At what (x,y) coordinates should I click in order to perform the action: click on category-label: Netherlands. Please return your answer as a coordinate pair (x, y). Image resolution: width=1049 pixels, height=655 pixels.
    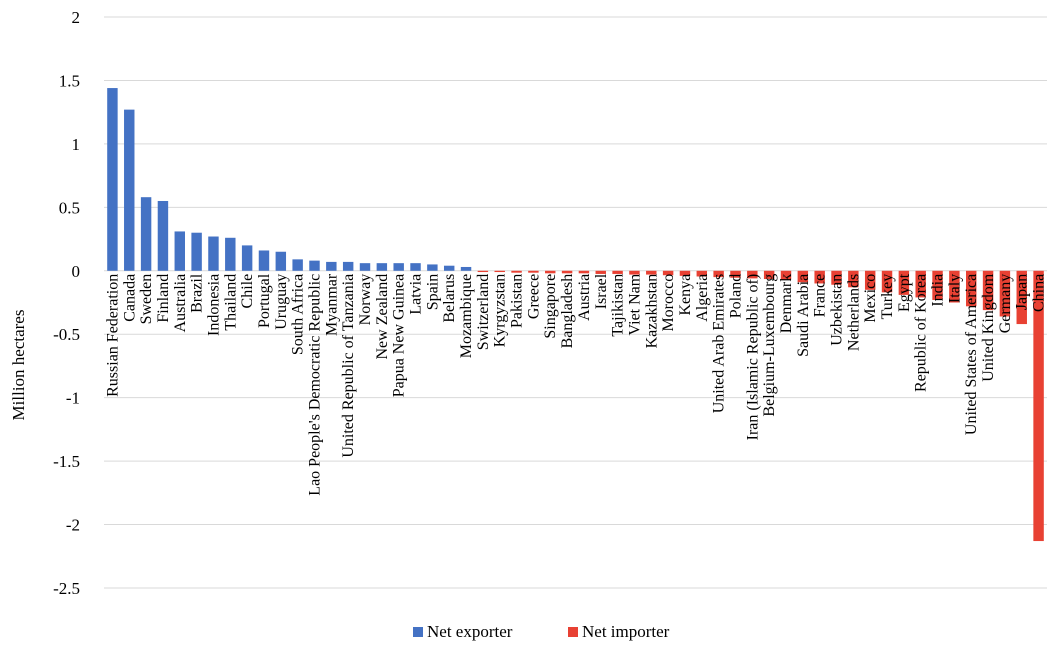
    Looking at the image, I should click on (853, 312).